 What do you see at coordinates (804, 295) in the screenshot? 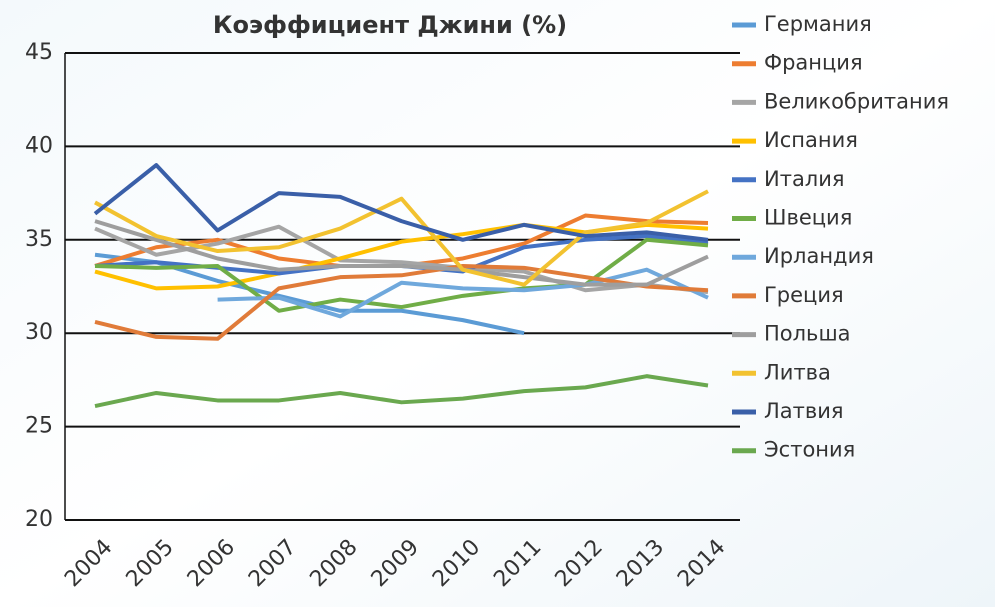
I see `legend-label: Греция` at bounding box center [804, 295].